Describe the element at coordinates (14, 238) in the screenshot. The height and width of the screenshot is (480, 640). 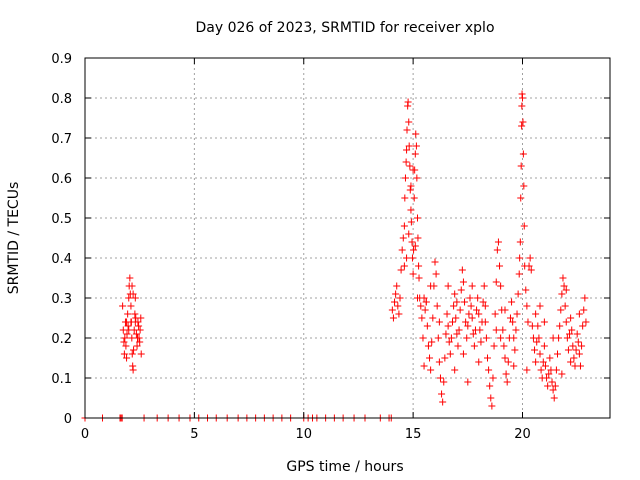
I see `y-axis-label: SRMTID / TECUs` at that location.